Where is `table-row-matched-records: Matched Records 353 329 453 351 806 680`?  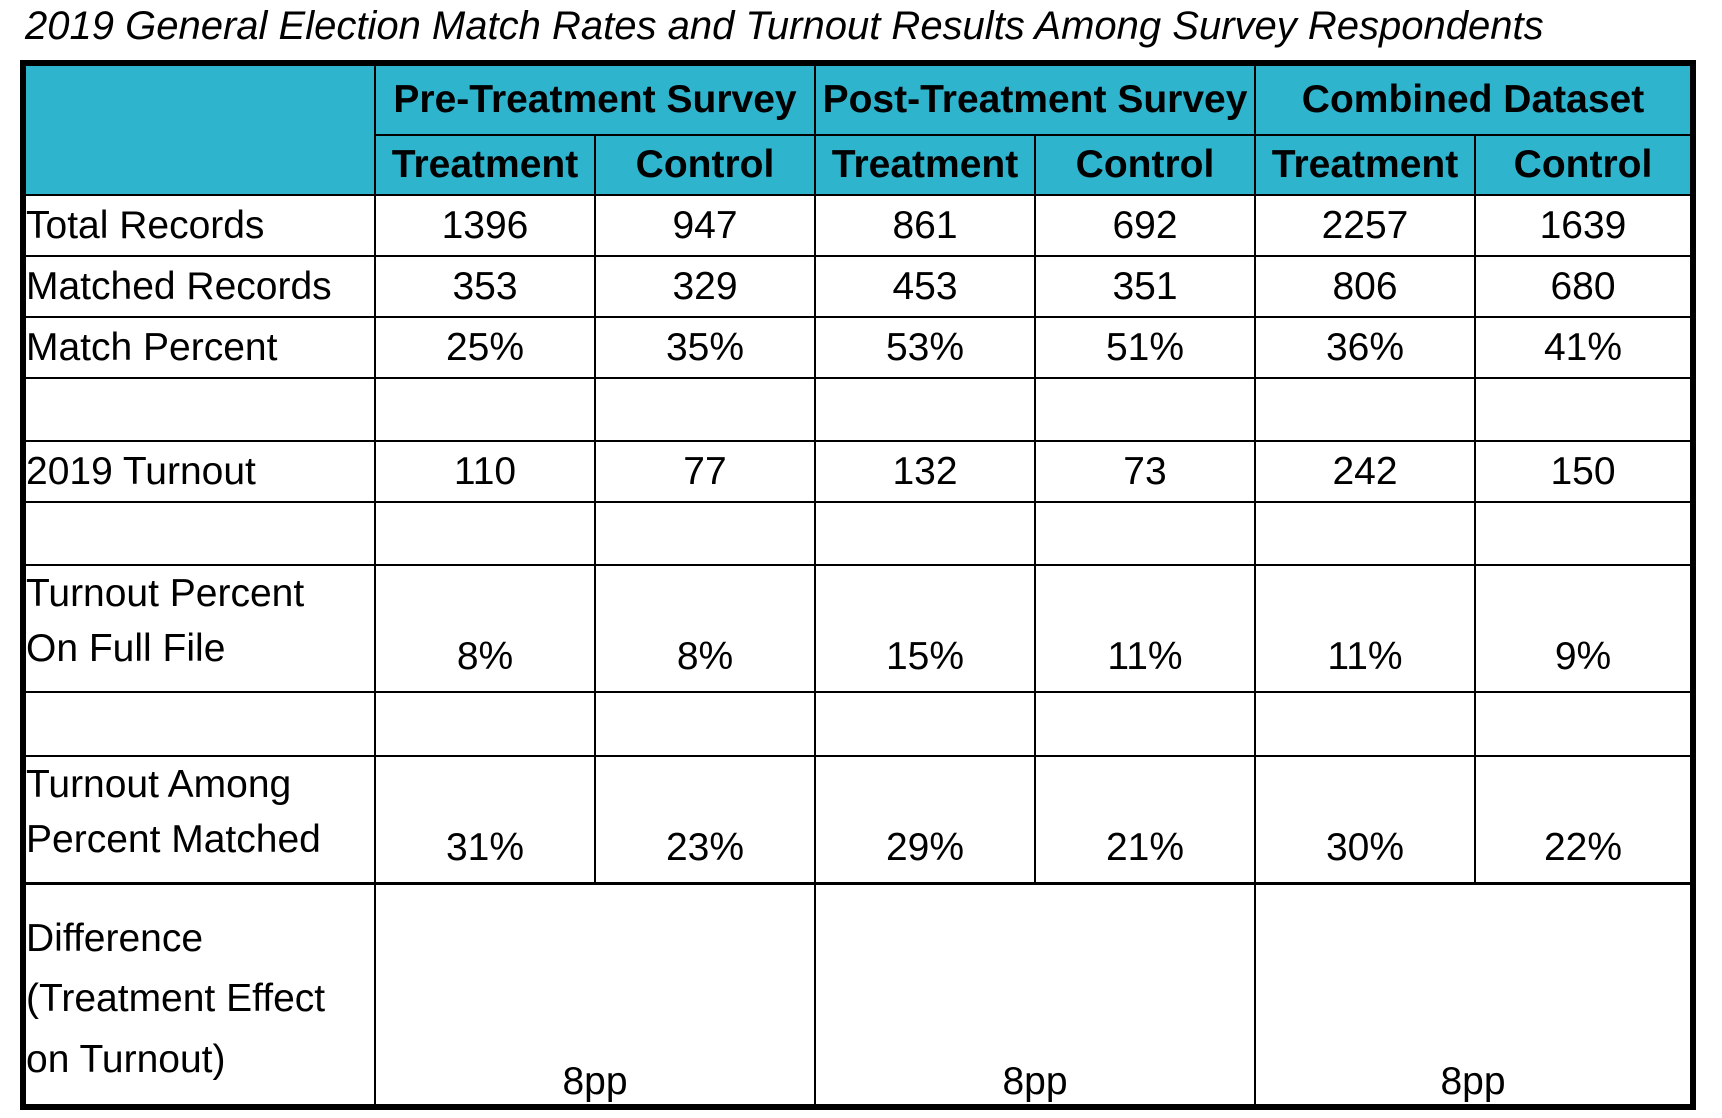 table-row-matched-records: Matched Records 353 329 453 351 806 680 is located at coordinates (858, 286).